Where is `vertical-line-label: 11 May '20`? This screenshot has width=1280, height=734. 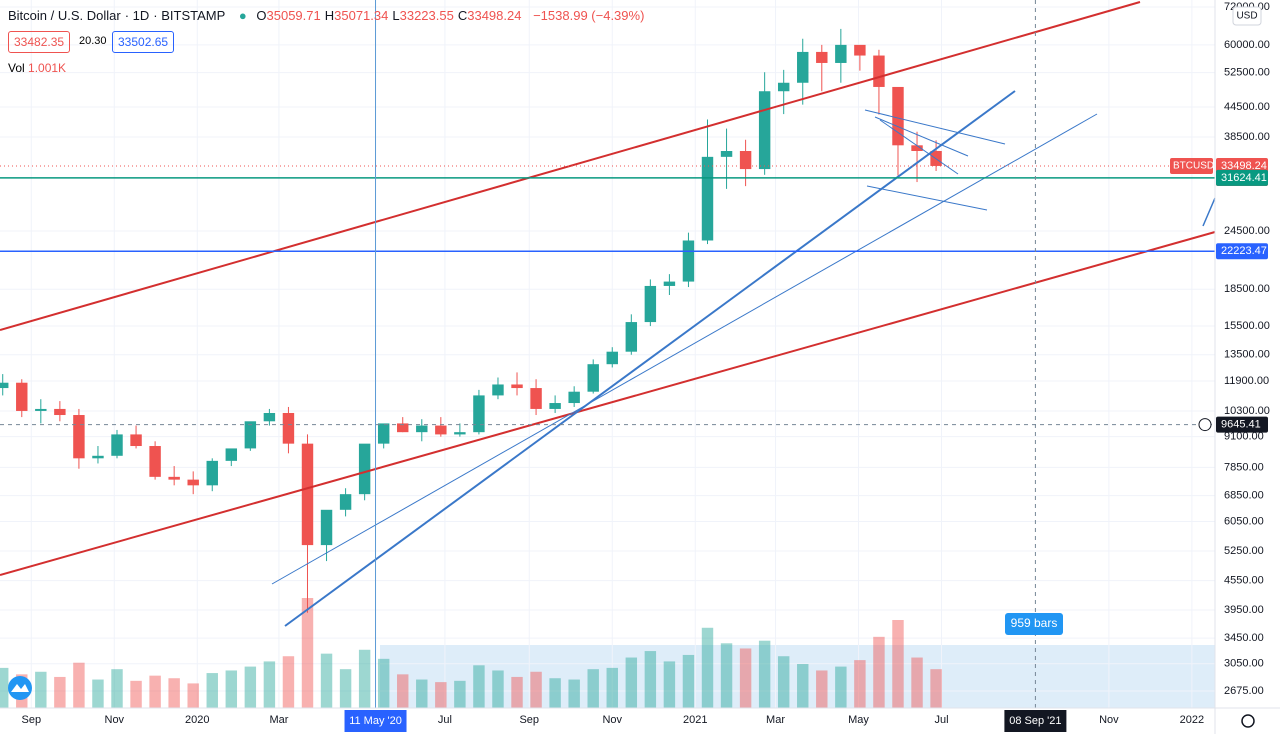 vertical-line-label: 11 May '20 is located at coordinates (375, 721).